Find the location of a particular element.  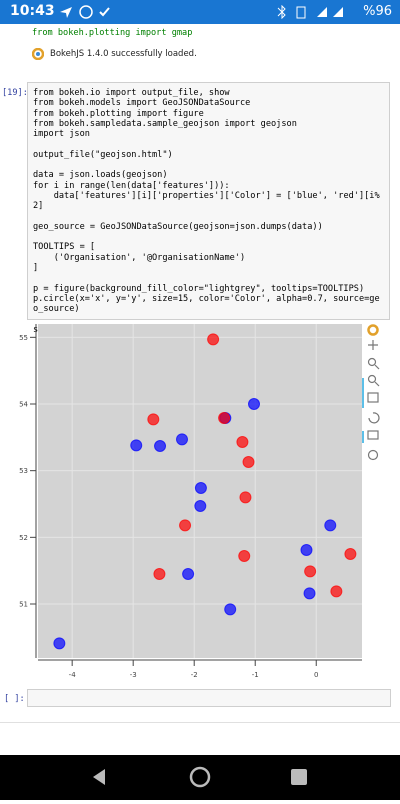

status-icons is located at coordinates (85, 12).